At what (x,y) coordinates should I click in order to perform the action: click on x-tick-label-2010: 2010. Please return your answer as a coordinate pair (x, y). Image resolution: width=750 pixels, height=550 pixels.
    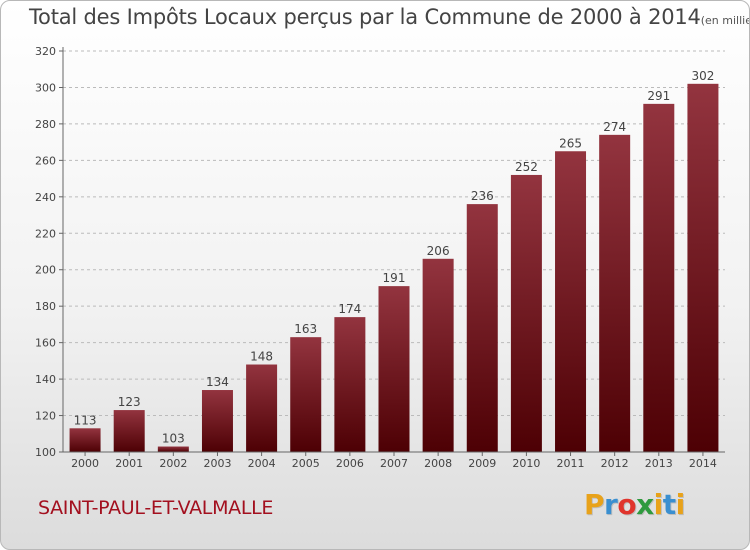
    Looking at the image, I should click on (526, 463).